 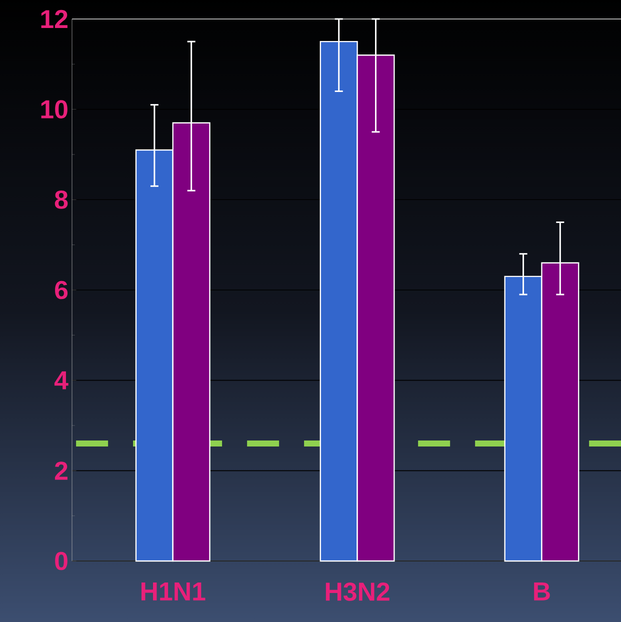 What do you see at coordinates (54, 19) in the screenshot?
I see `y-tick-label: 12` at bounding box center [54, 19].